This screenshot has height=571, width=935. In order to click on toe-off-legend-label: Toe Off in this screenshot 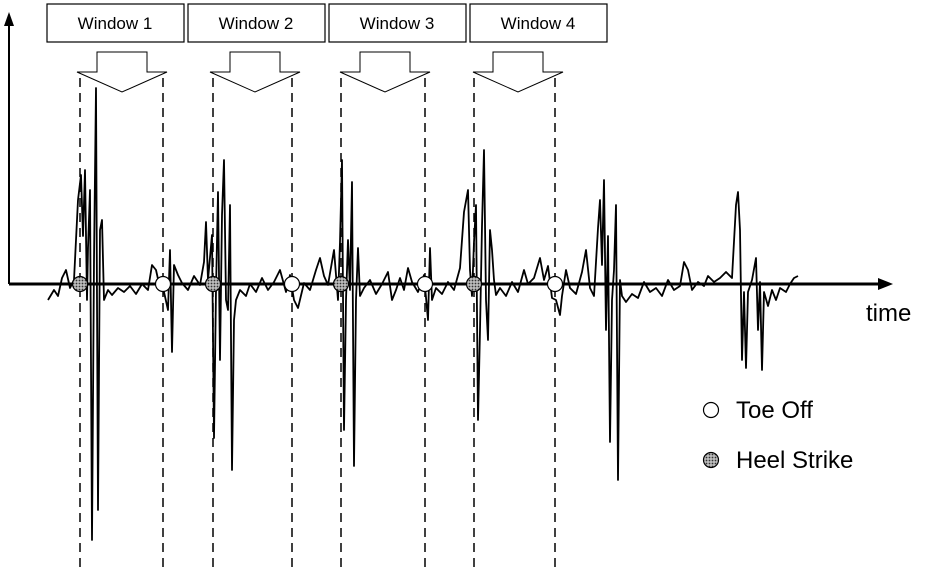, I will do `click(774, 410)`.